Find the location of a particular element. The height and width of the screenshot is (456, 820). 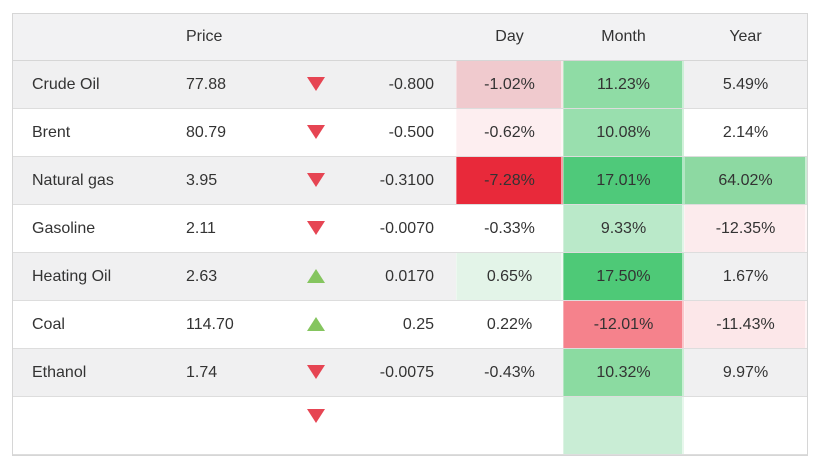

table-row-partial is located at coordinates (410, 426).